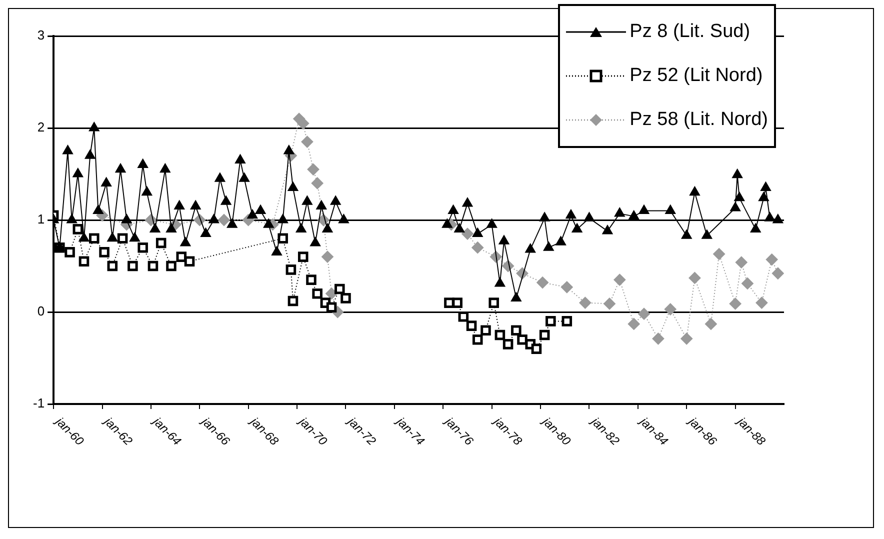 The height and width of the screenshot is (539, 884). Describe the element at coordinates (38, 403) in the screenshot. I see `y-tick-label: -1` at that location.